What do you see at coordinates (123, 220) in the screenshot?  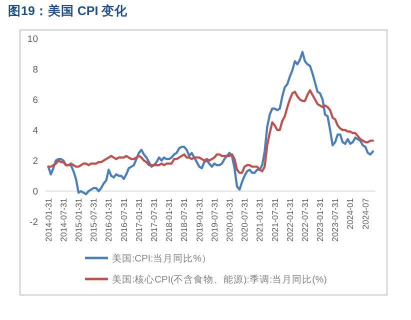 I see `x-tick-label: 2016-07-31` at bounding box center [123, 220].